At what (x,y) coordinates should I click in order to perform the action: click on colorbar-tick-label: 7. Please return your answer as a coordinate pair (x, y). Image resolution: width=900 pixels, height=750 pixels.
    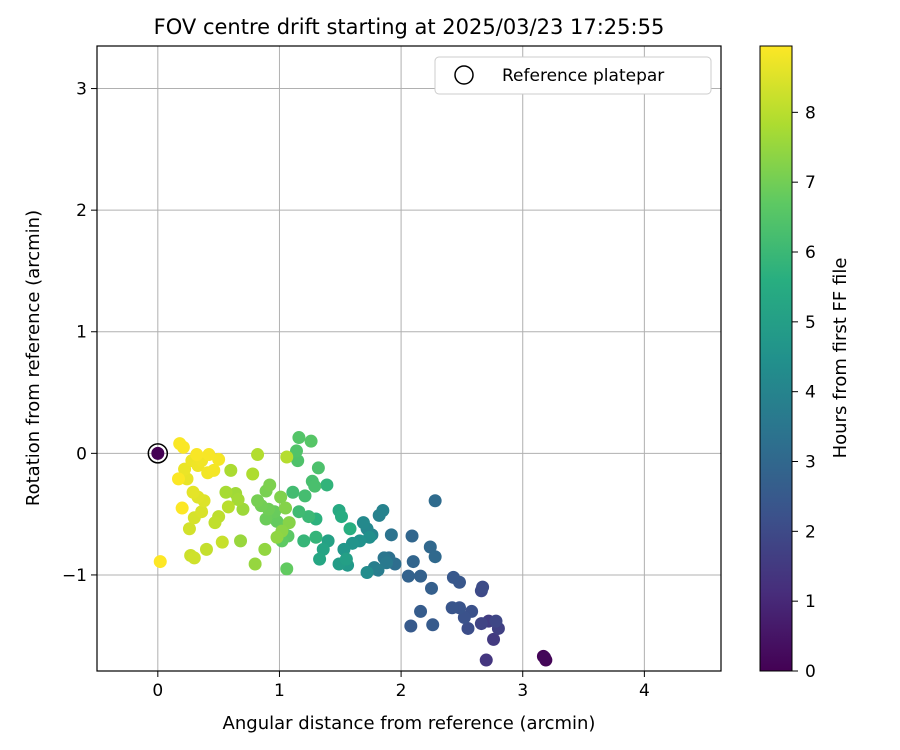
    Looking at the image, I should click on (810, 183).